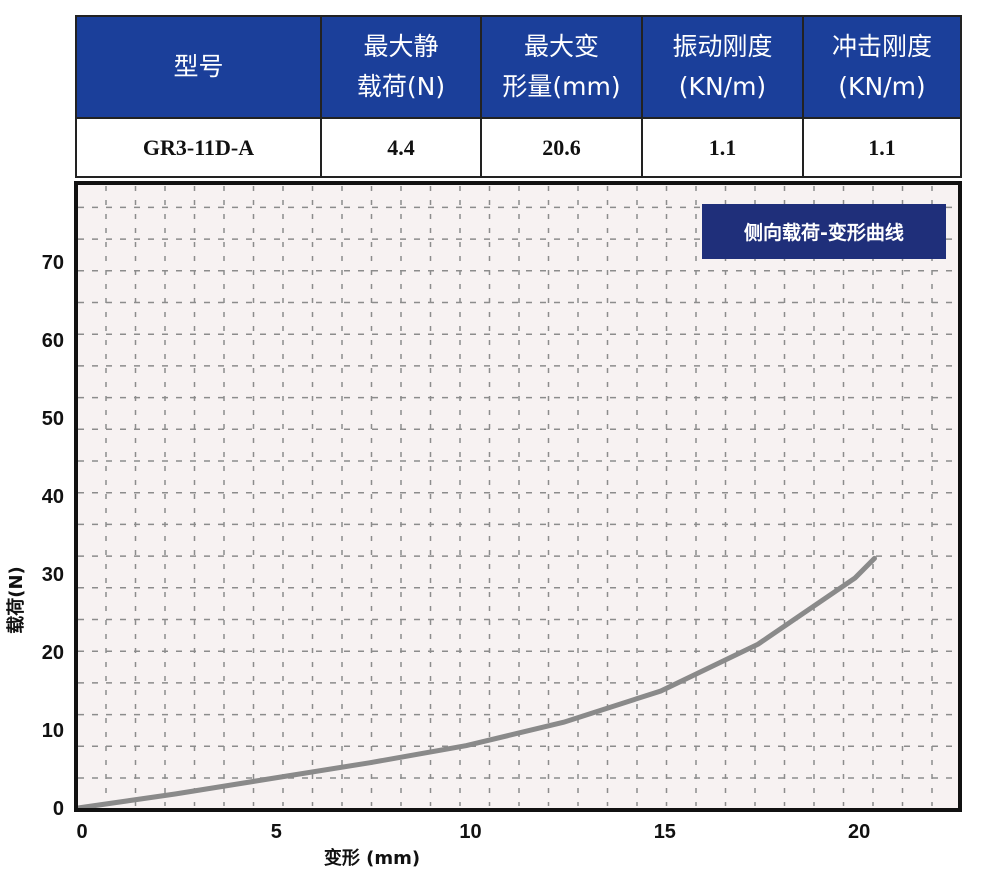  Describe the element at coordinates (276, 832) in the screenshot. I see `x-tick-label: 5` at that location.